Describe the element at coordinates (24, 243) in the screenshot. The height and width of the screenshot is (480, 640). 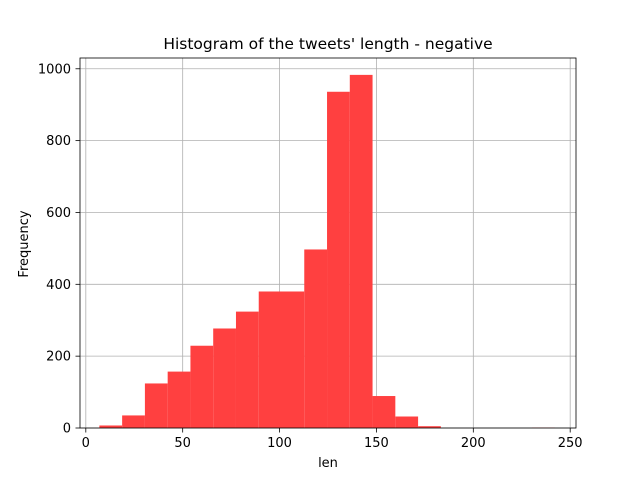
I see `y-axis-title: Frequency` at that location.